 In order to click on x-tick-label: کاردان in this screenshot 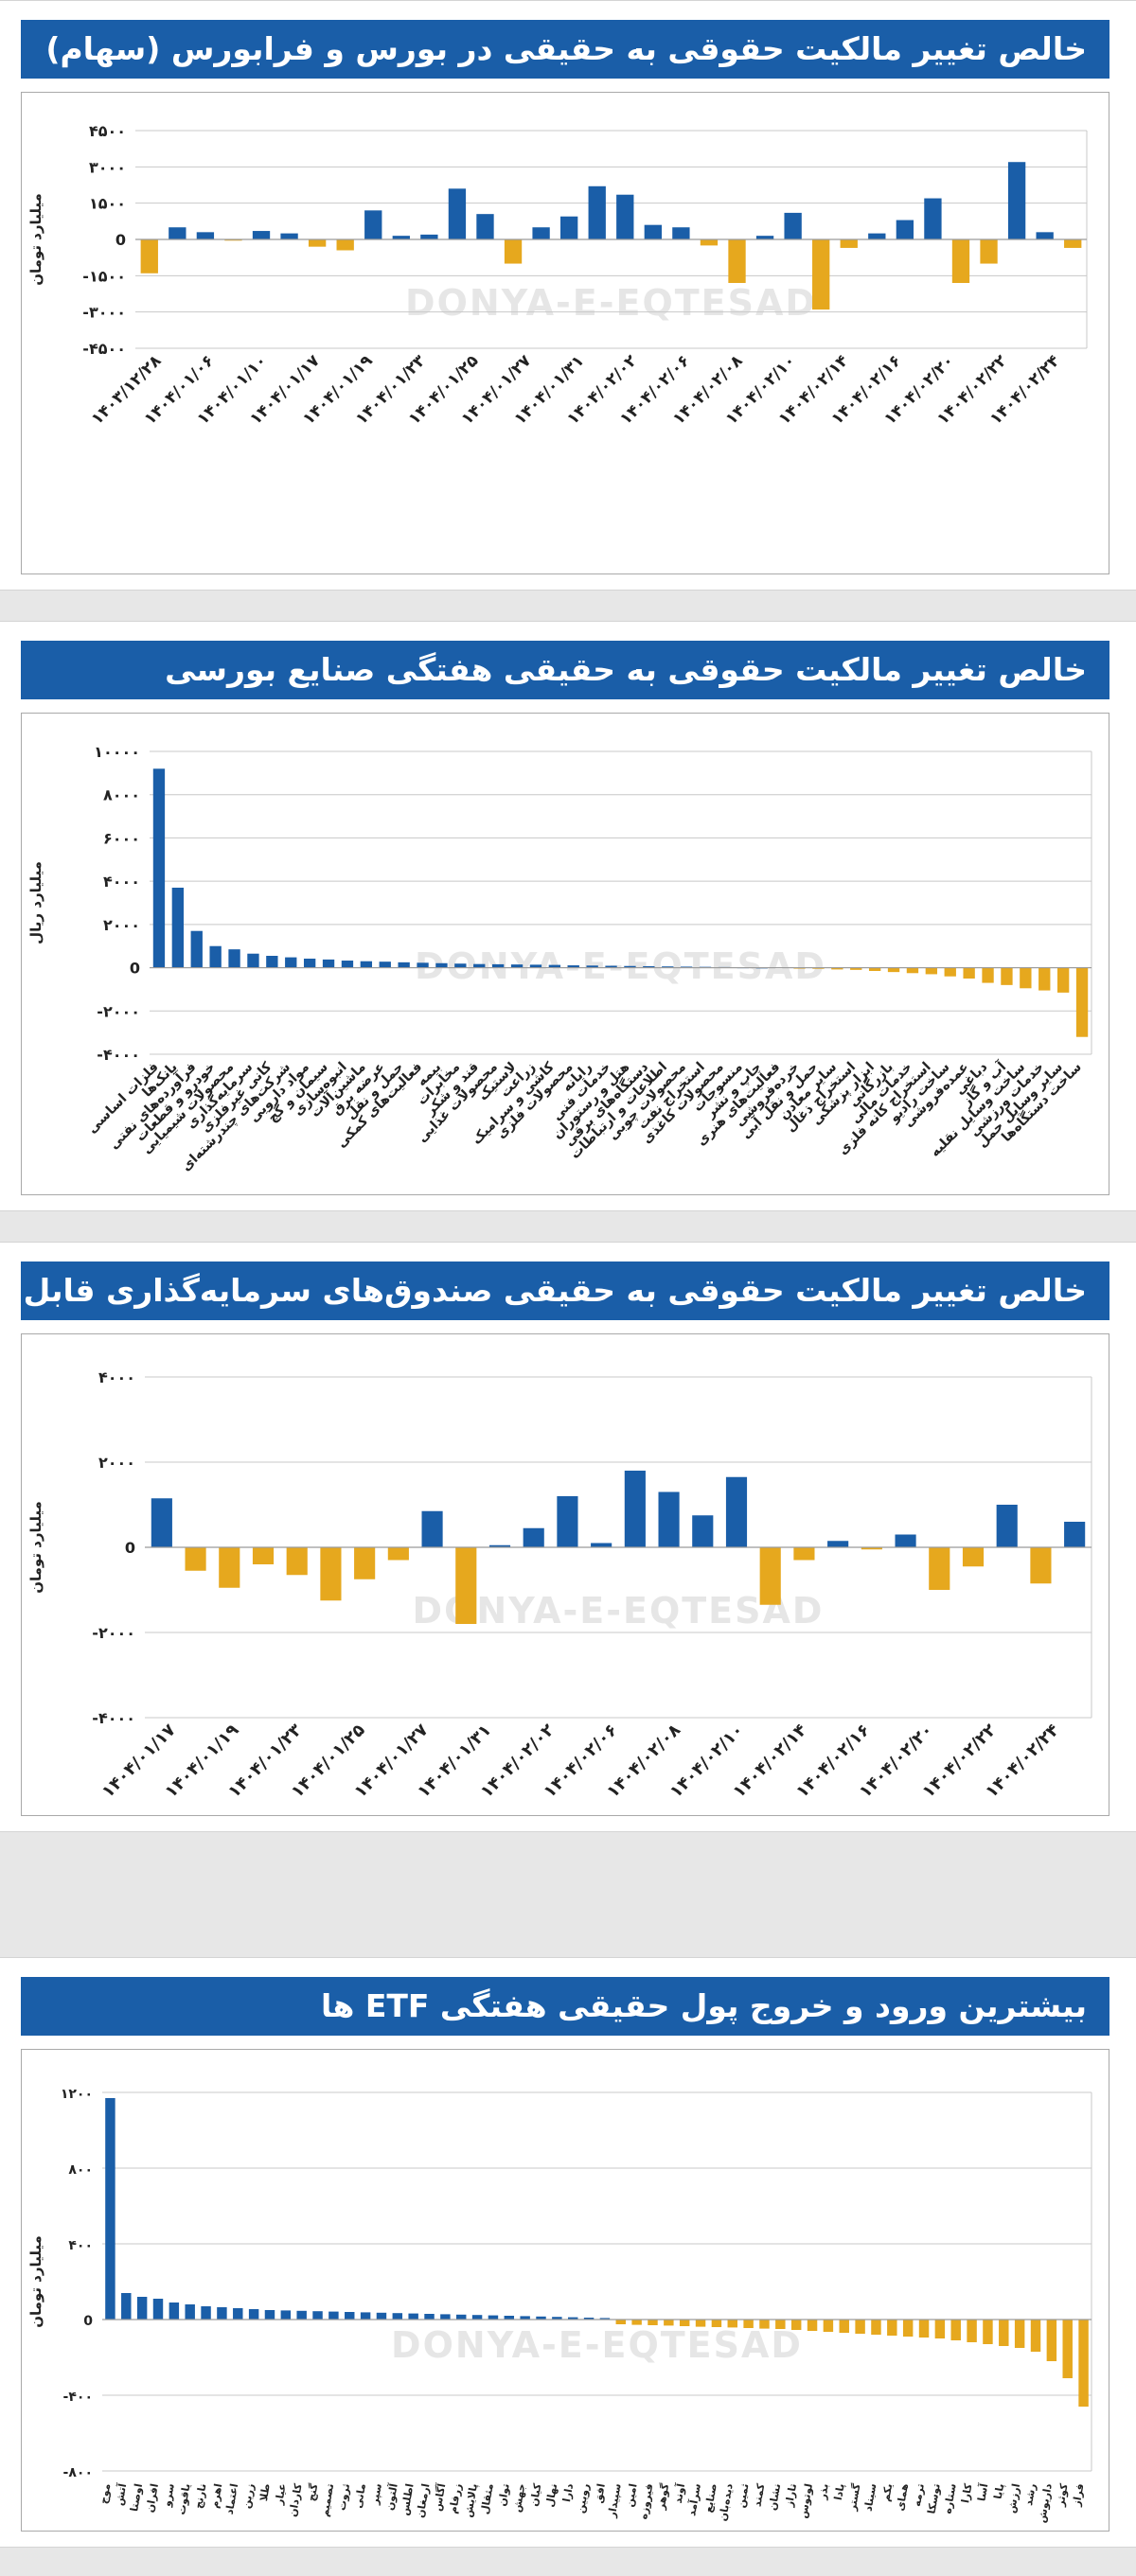, I will do `click(296, 2500)`.